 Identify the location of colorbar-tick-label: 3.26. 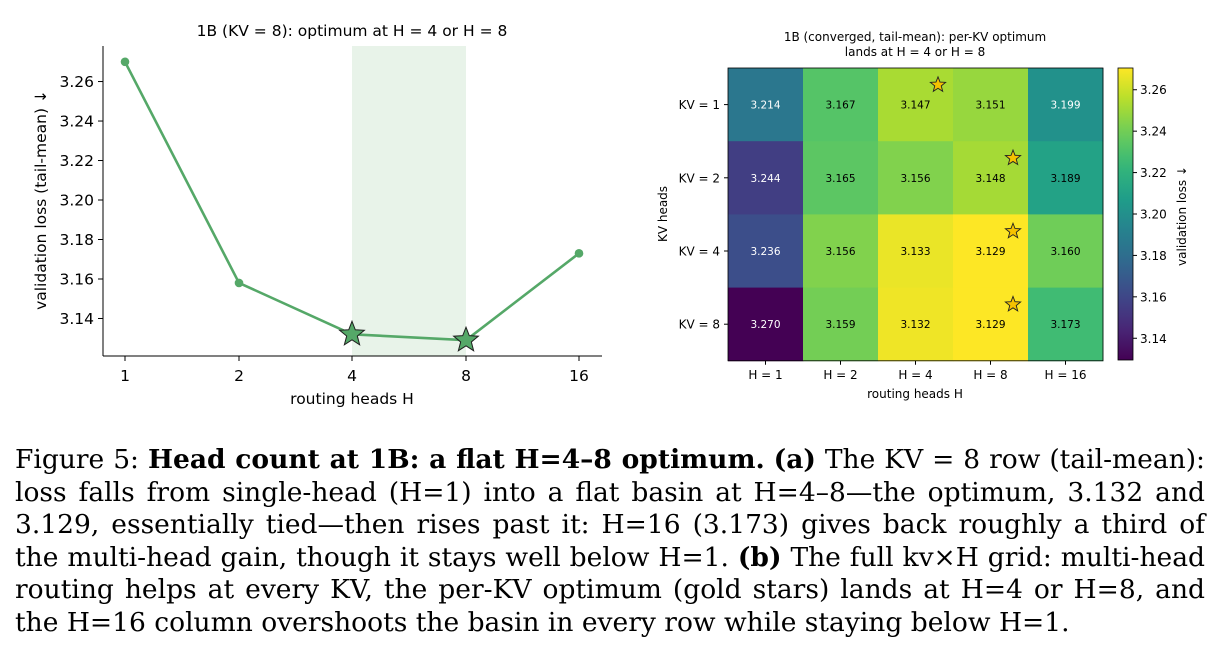
(1153, 90).